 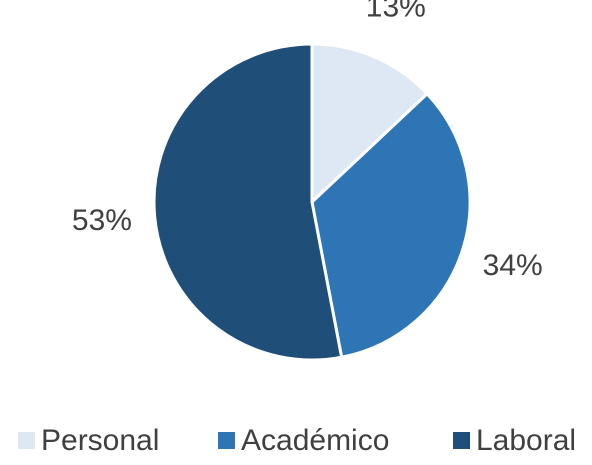 I want to click on legend-label: Laboral, so click(x=526, y=440).